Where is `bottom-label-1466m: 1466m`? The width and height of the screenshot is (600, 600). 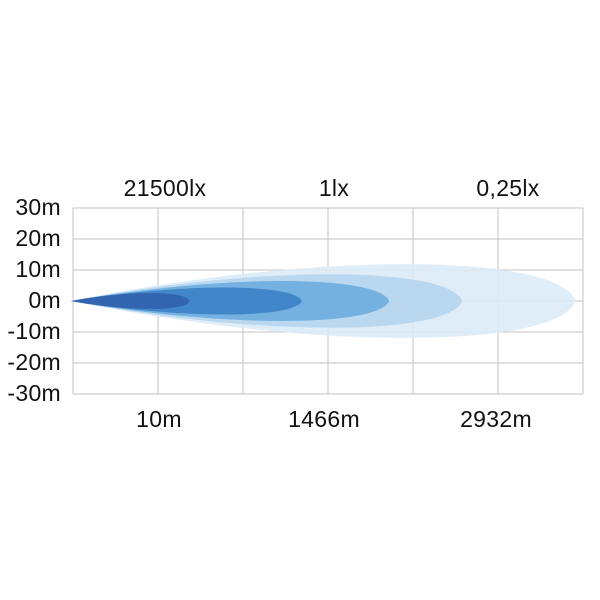
bottom-label-1466m: 1466m is located at coordinates (324, 419).